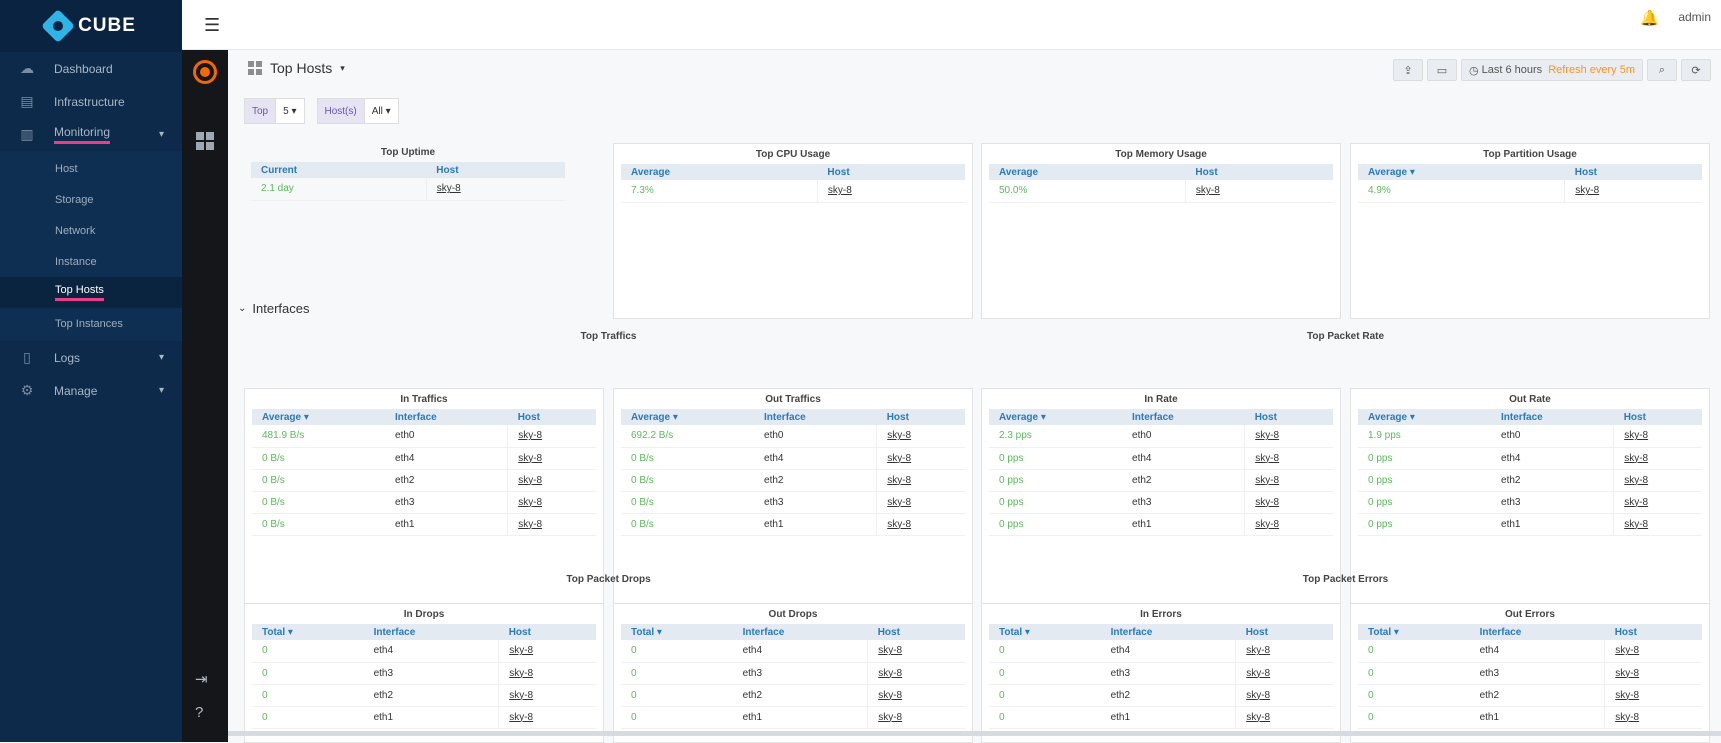 Image resolution: width=1721 pixels, height=743 pixels. I want to click on refresh-button: ⟳, so click(1696, 70).